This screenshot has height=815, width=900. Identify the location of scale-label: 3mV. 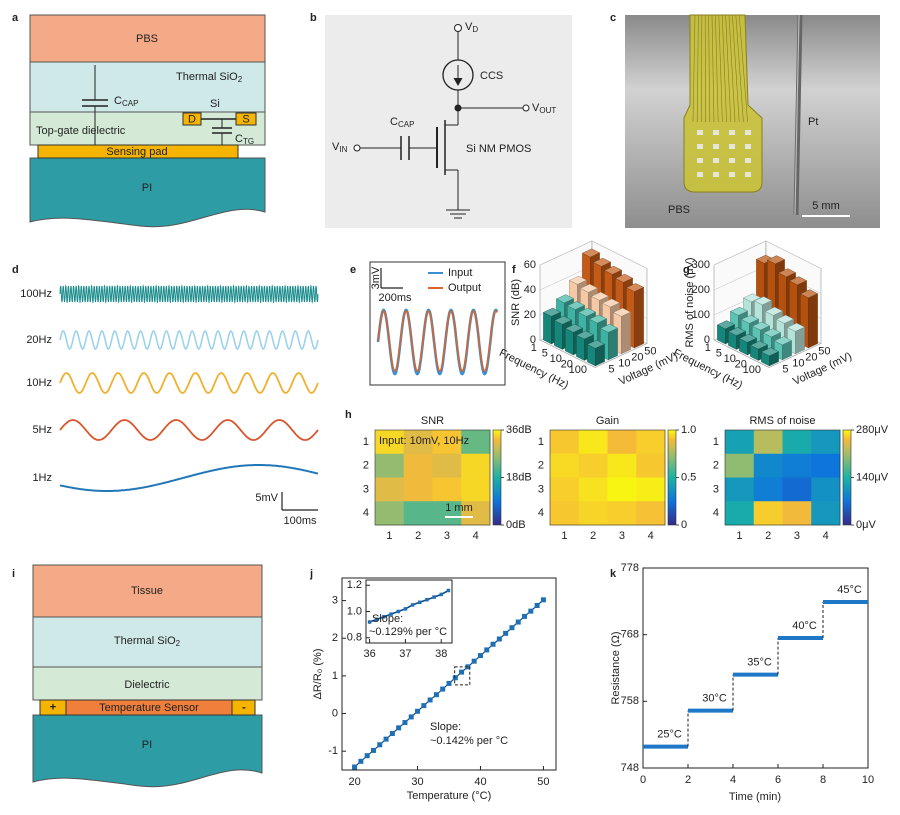
(376, 277).